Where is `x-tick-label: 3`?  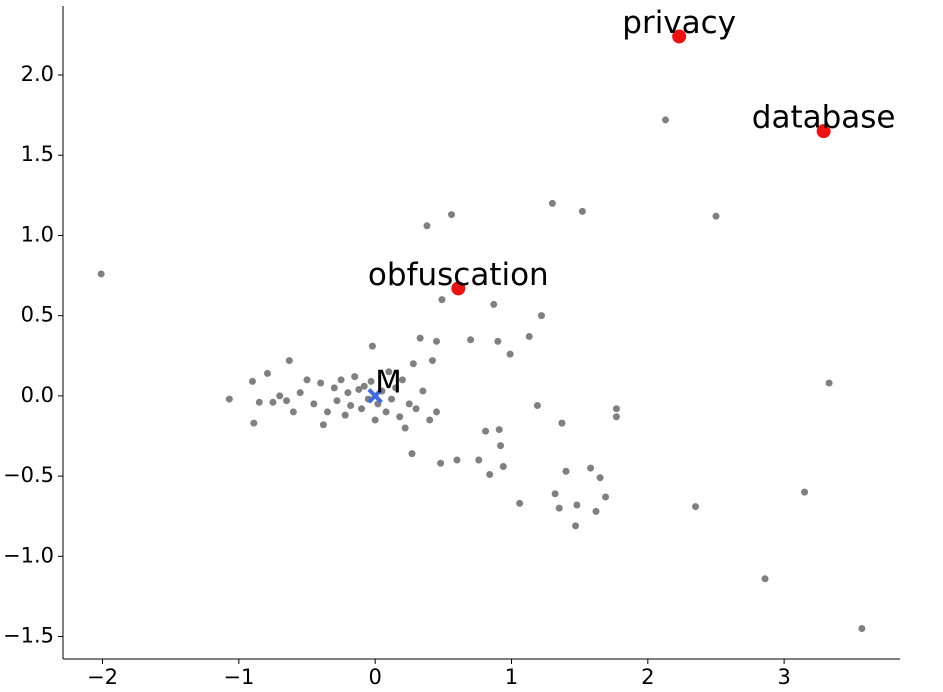 x-tick-label: 3 is located at coordinates (783, 677).